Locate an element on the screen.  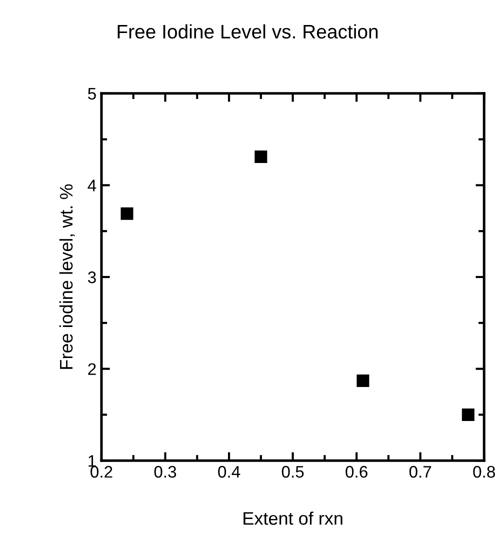
chart-title: Free Iodine Level vs. Reaction is located at coordinates (248, 31).